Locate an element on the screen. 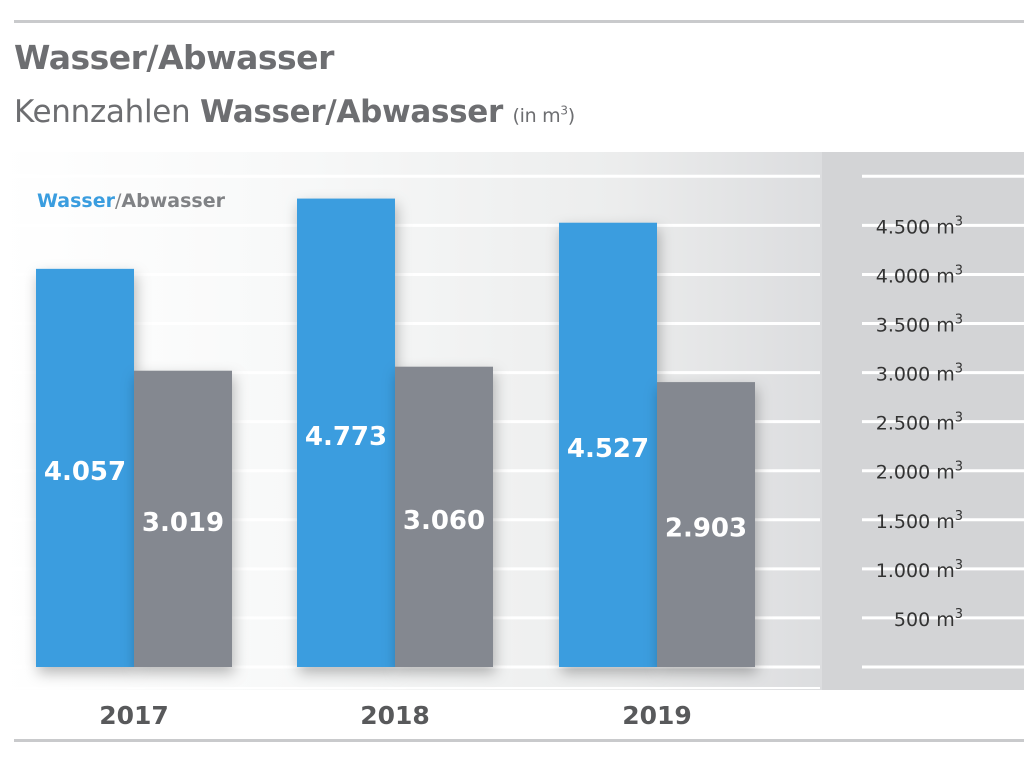 This screenshot has width=1024, height=759. bar-value-label: 4.527 is located at coordinates (608, 449).